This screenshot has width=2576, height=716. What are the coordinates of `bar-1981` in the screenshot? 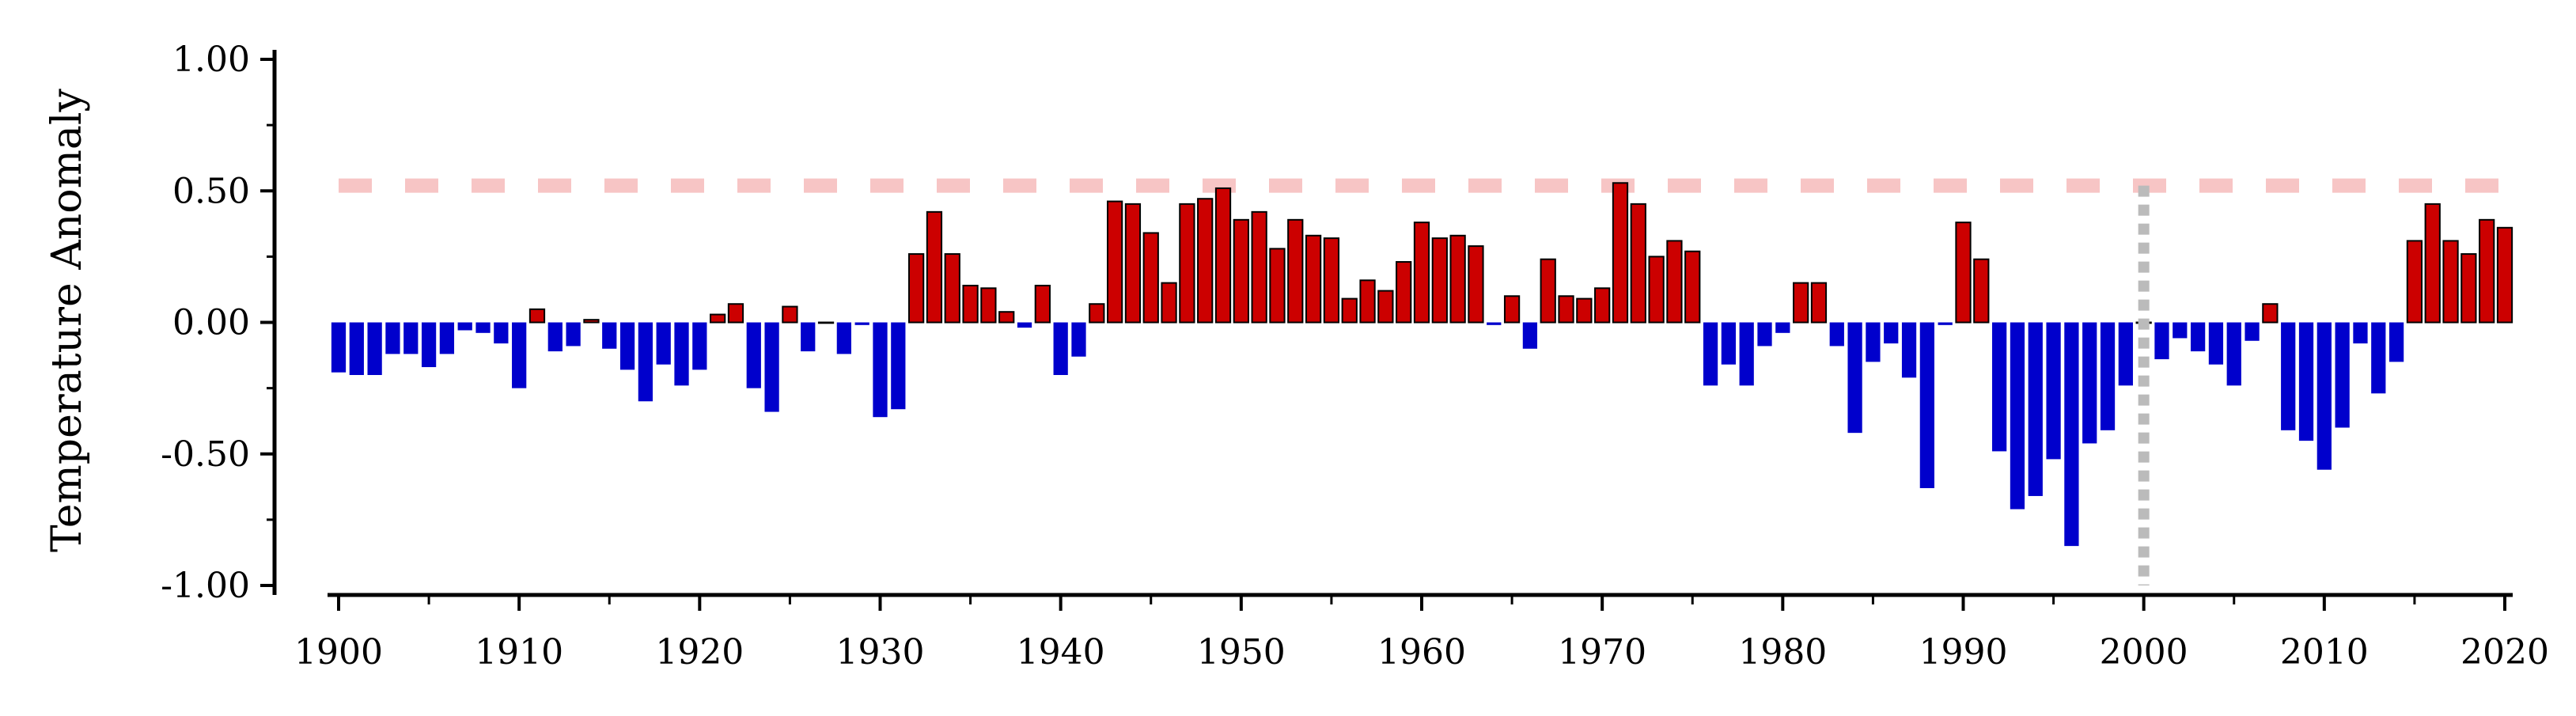 It's located at (1801, 303).